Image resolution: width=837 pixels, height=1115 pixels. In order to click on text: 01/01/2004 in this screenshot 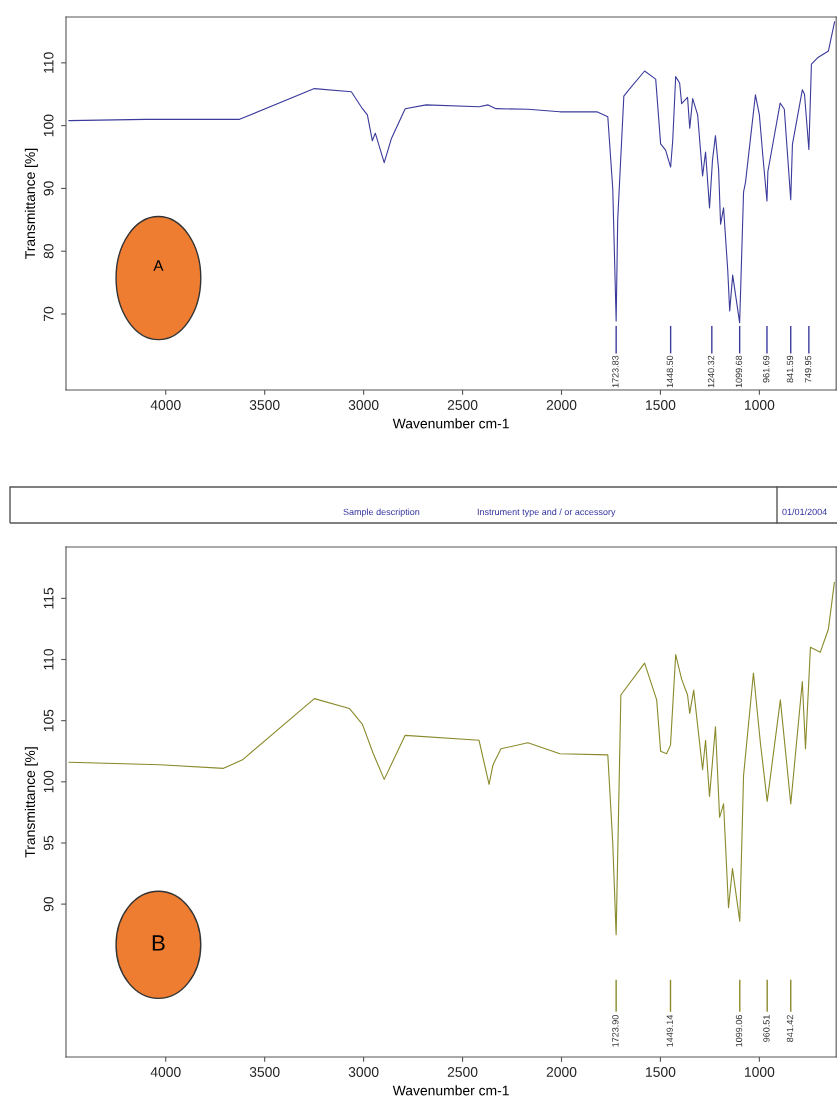, I will do `click(804, 512)`.